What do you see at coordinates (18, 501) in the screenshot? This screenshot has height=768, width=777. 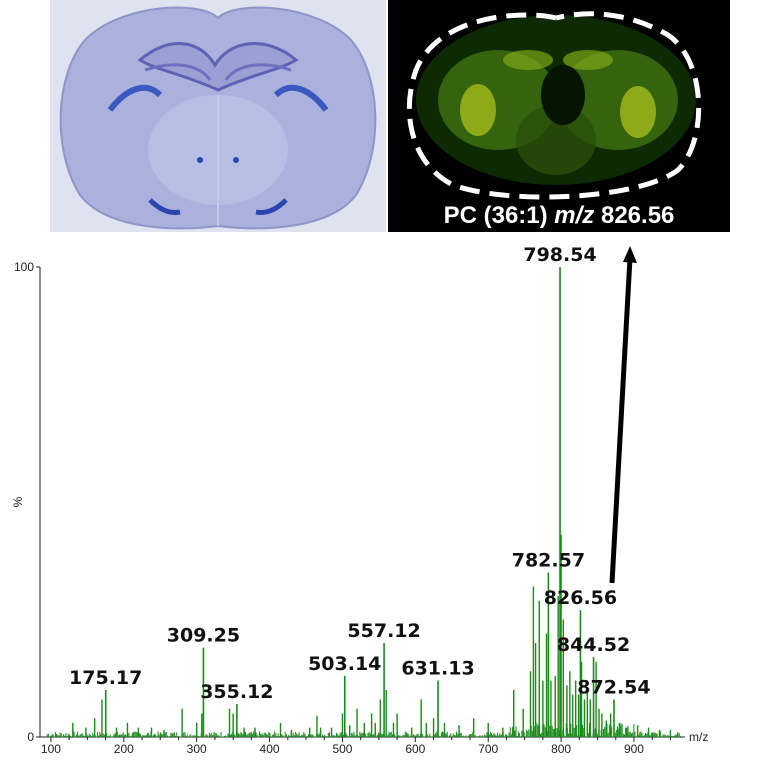 I see `y-axis-title: %` at bounding box center [18, 501].